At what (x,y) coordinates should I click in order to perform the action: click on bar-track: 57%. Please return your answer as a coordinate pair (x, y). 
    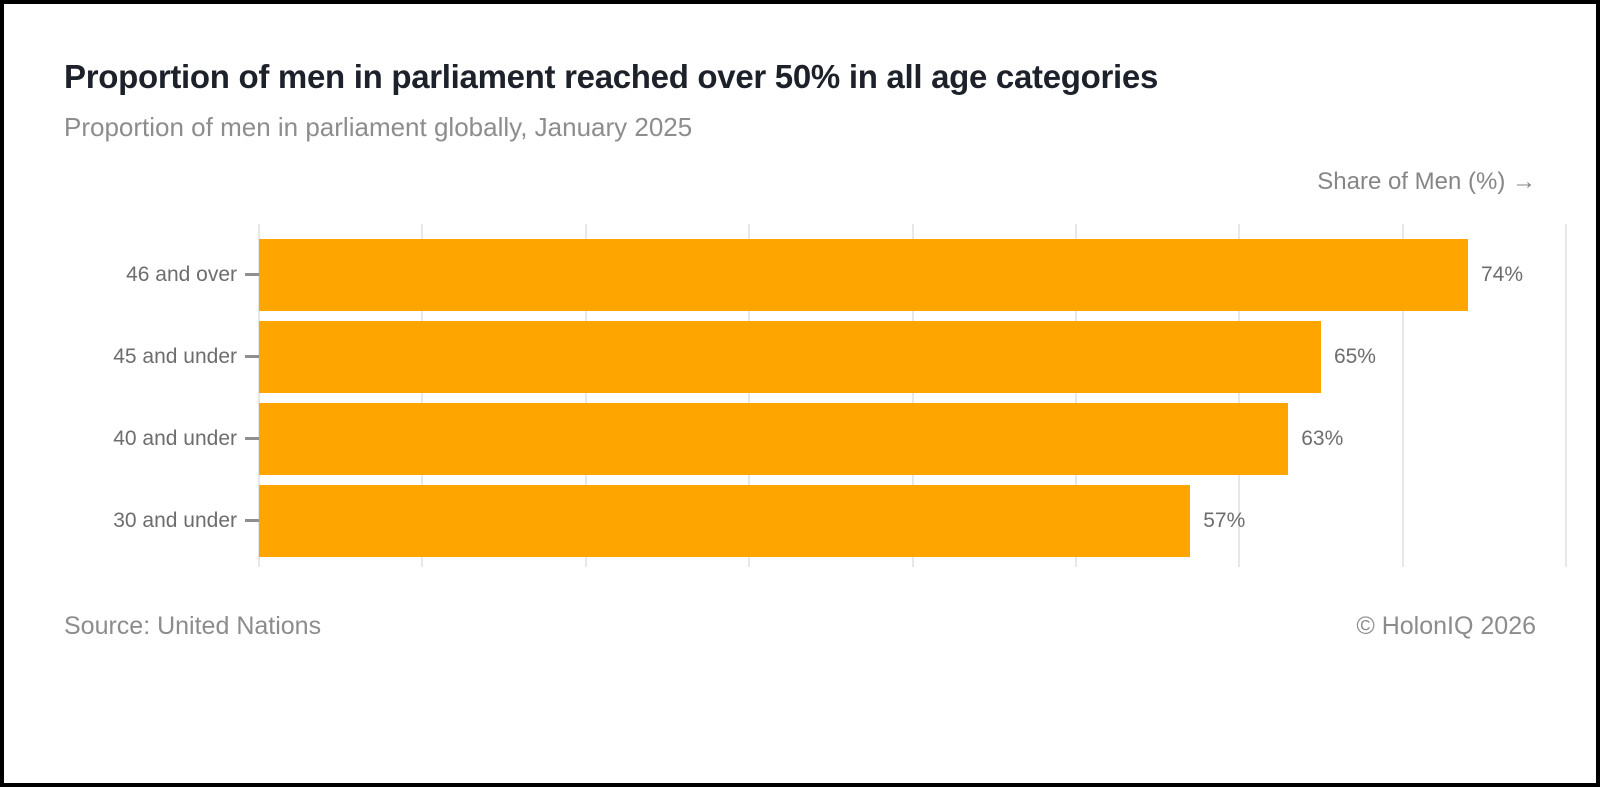
    Looking at the image, I should click on (912, 520).